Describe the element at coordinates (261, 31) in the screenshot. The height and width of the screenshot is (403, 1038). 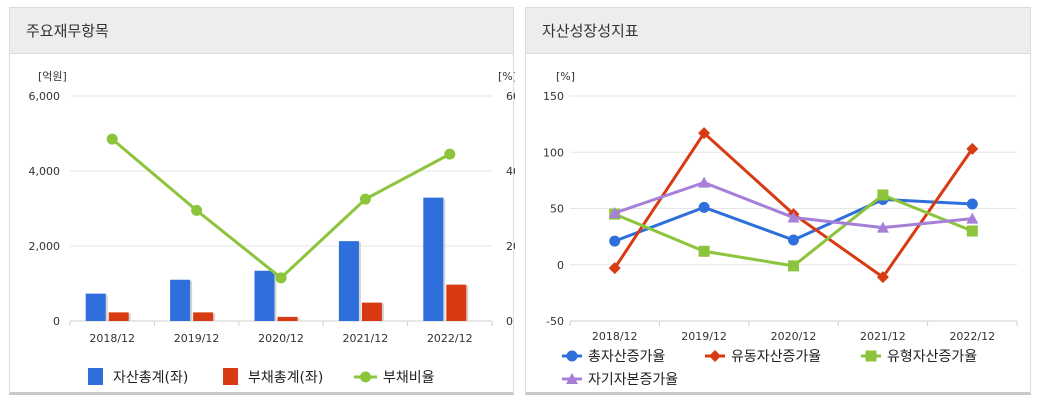
I see `panel-title-financial-items: 주요재무항목` at that location.